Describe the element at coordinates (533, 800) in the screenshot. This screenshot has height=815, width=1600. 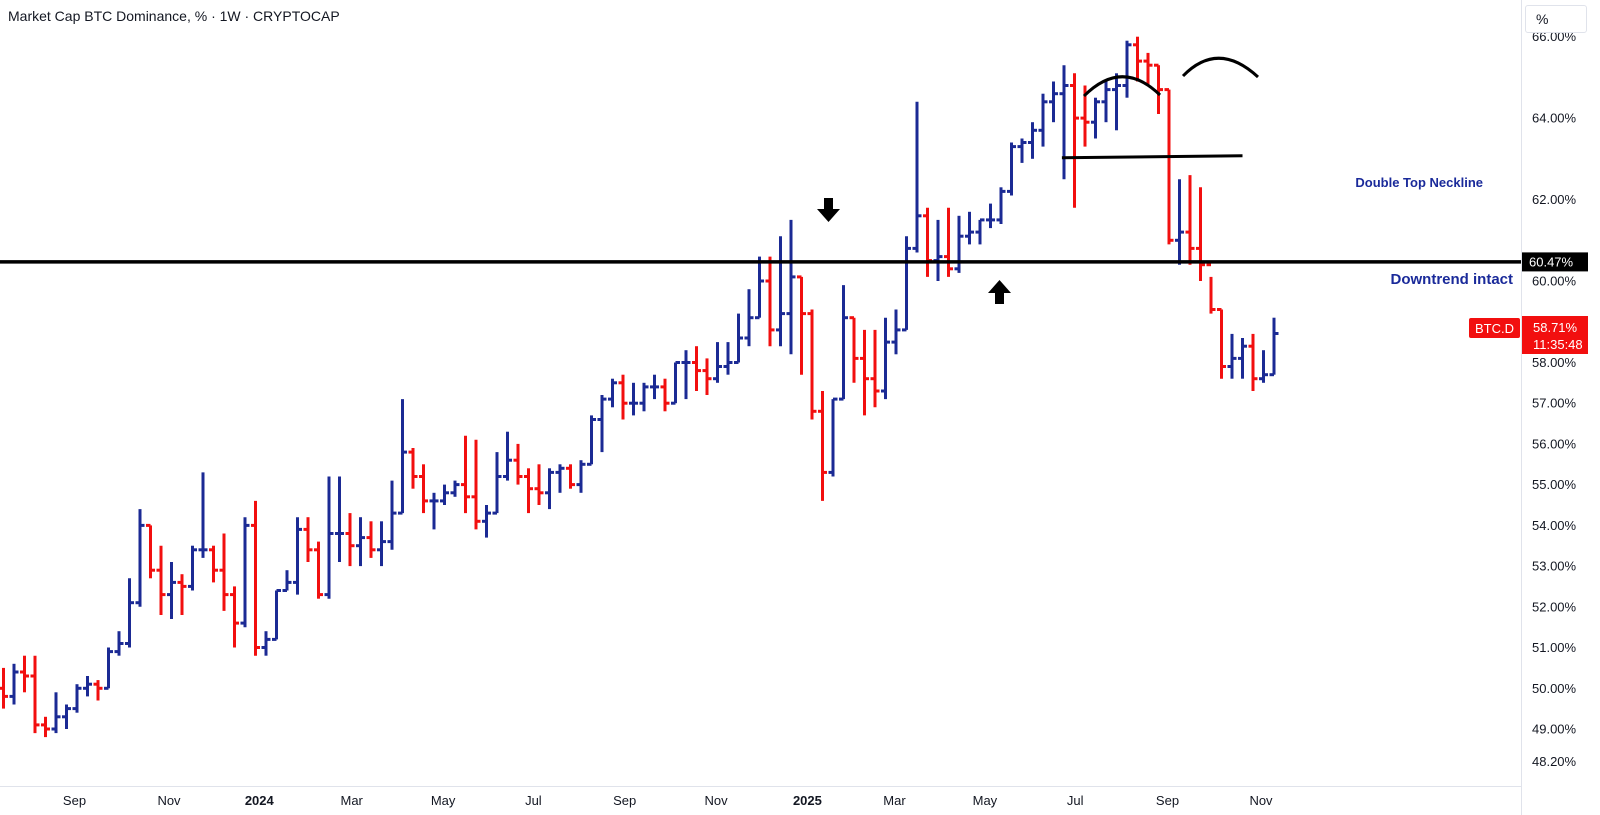
I see `time-tick-label: Jul` at that location.